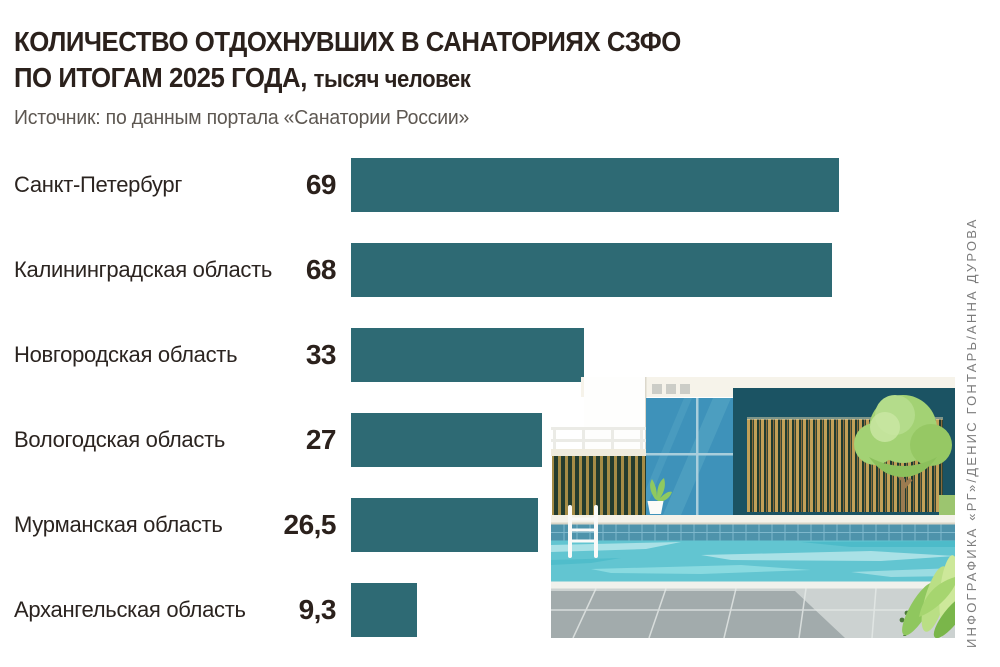 This screenshot has height=667, width=1000. Describe the element at coordinates (583, 531) in the screenshot. I see `pool-ladder` at that location.